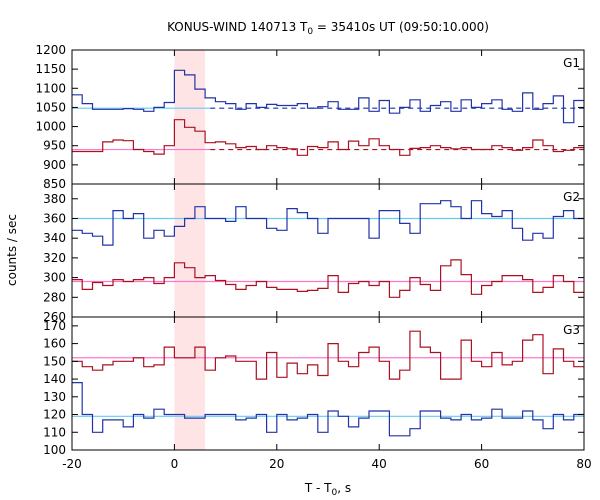  What do you see at coordinates (12, 250) in the screenshot?
I see `y-axis-label: counts / sec` at bounding box center [12, 250].